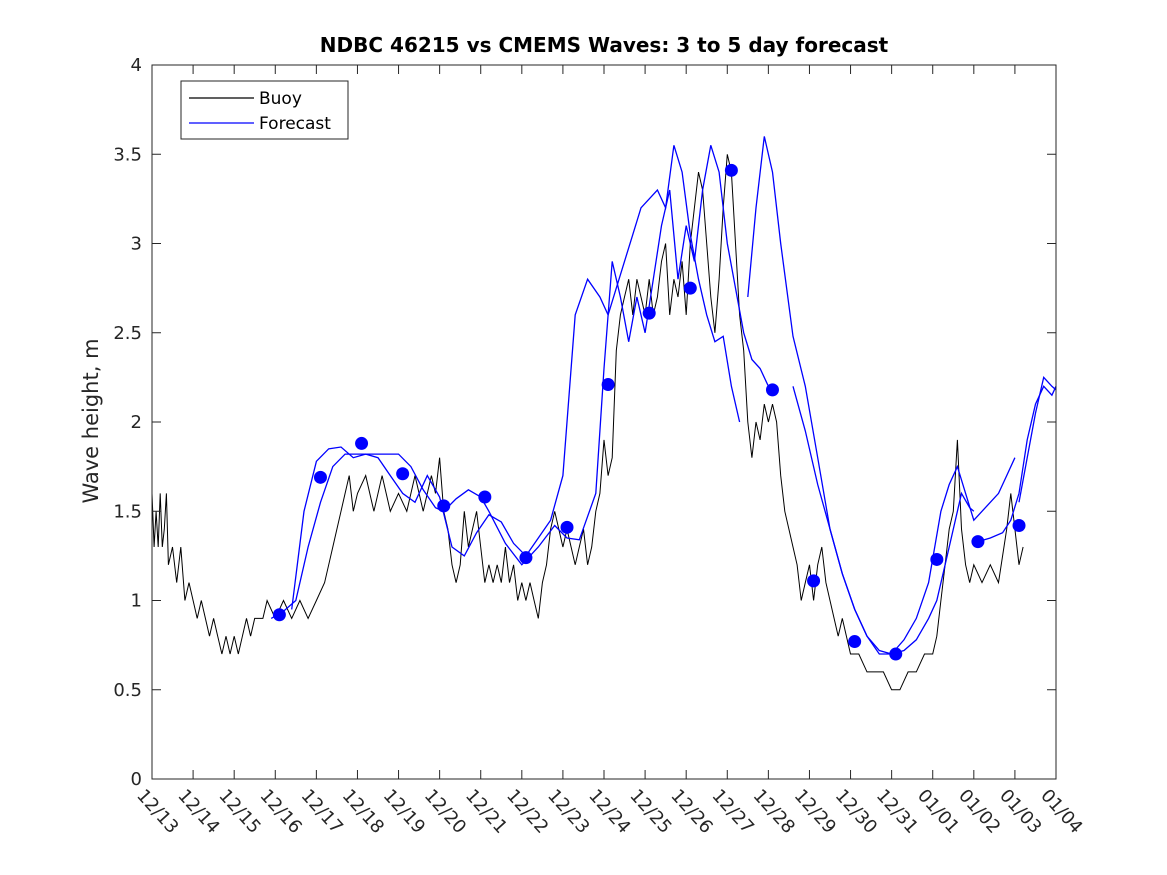 This screenshot has height=875, width=1167. What do you see at coordinates (91, 420) in the screenshot?
I see `y-axis-label: Wave height, m` at bounding box center [91, 420].